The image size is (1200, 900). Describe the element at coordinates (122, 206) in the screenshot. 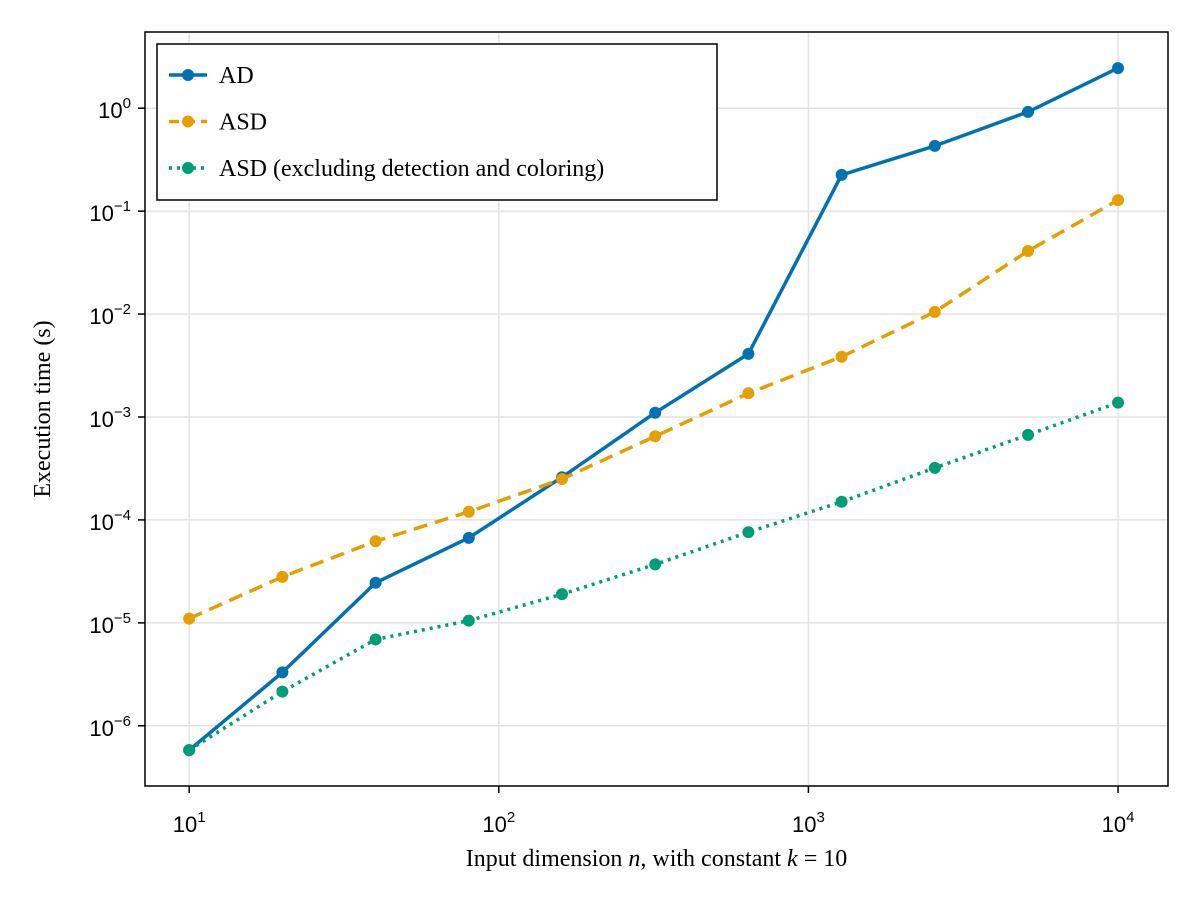

I see `y-tick-exponent: −1` at that location.